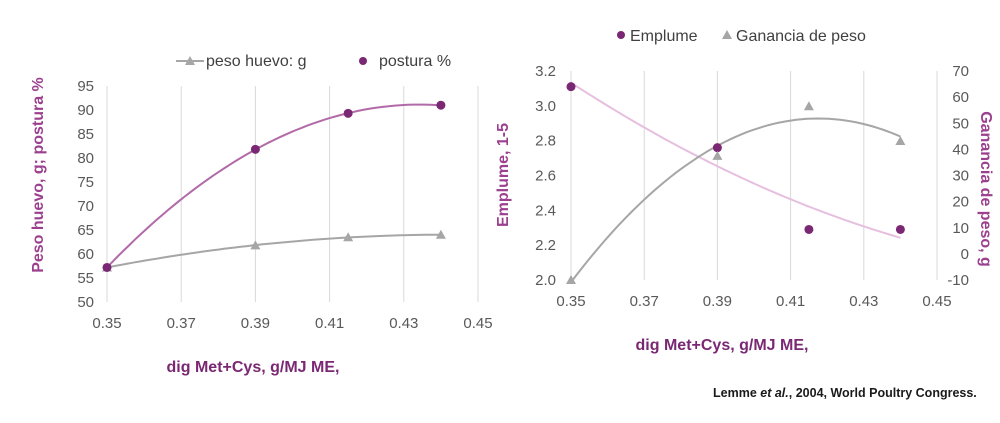 This screenshot has width=1000, height=423. Describe the element at coordinates (253, 367) in the screenshot. I see `left-x-axis-title: dig Met+Cys, g/MJ ME,` at that location.